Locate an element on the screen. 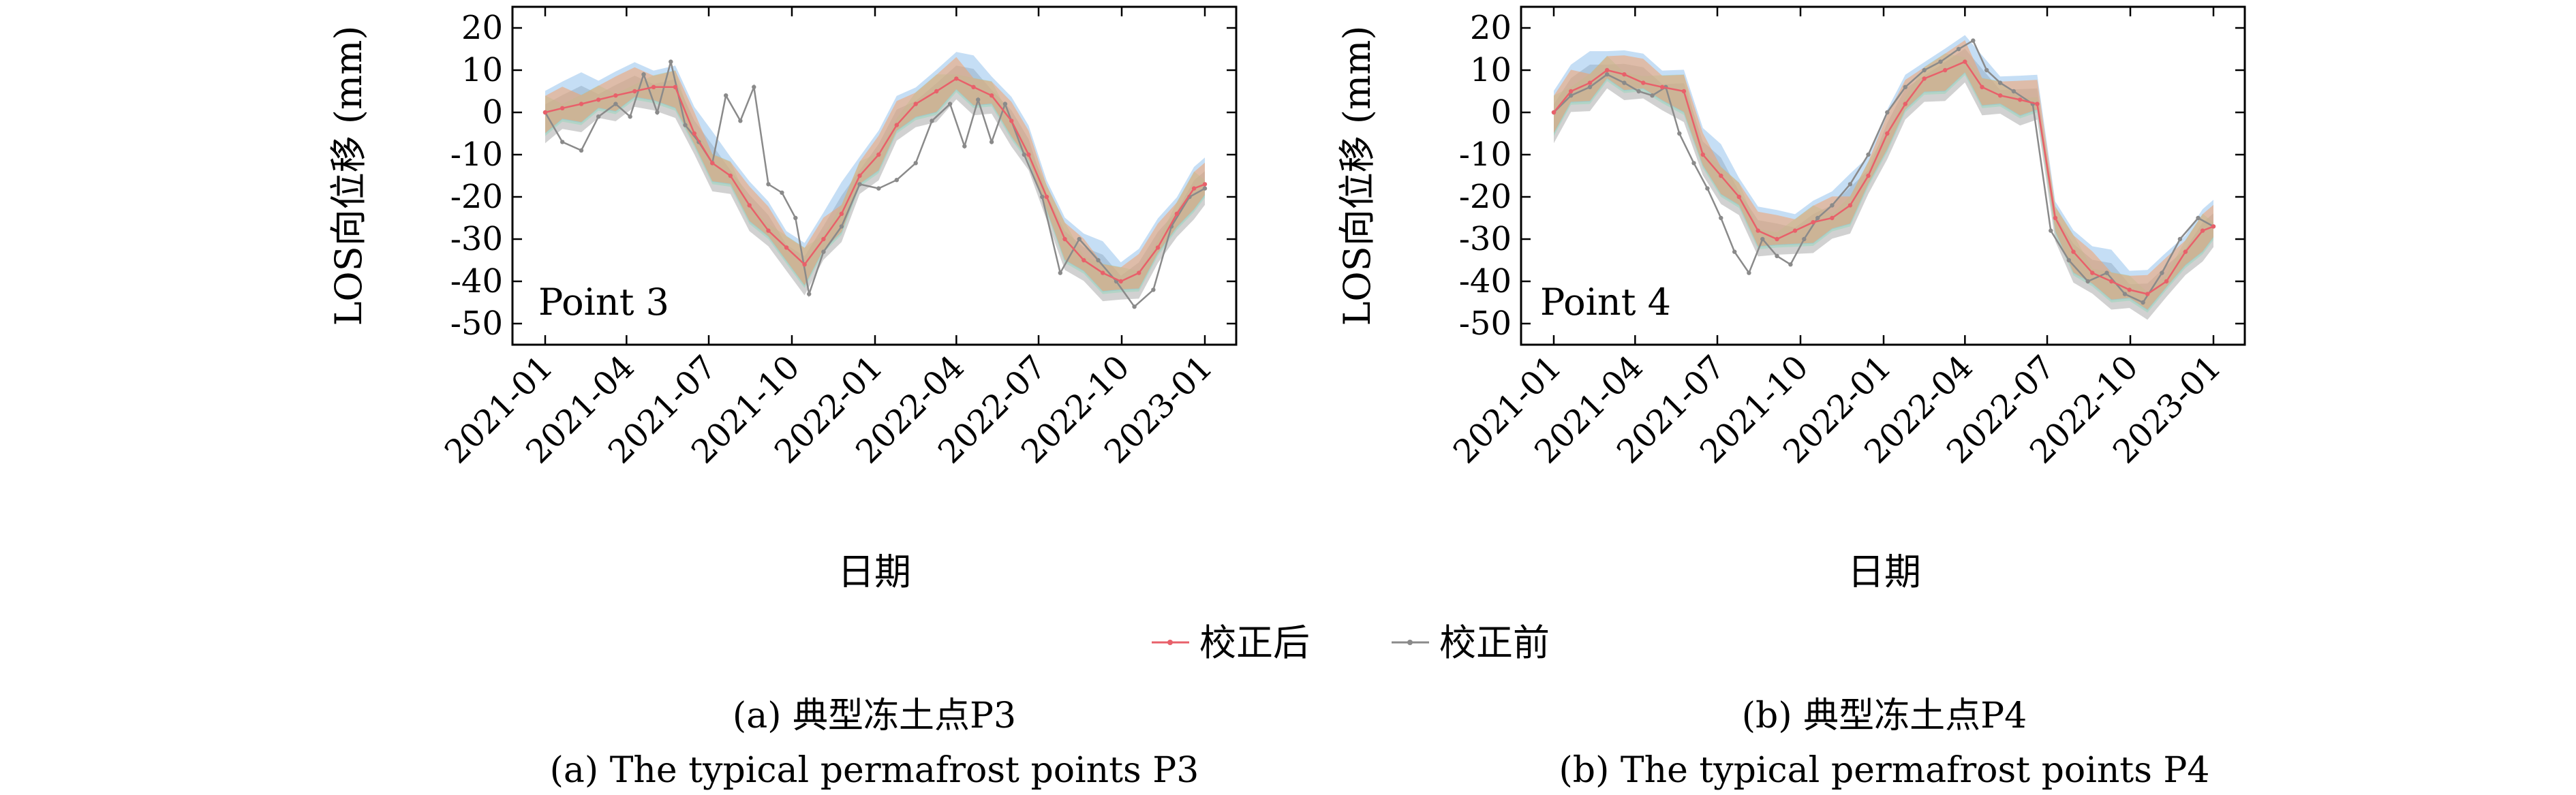  x-axis-title: 日期 is located at coordinates (874, 571).